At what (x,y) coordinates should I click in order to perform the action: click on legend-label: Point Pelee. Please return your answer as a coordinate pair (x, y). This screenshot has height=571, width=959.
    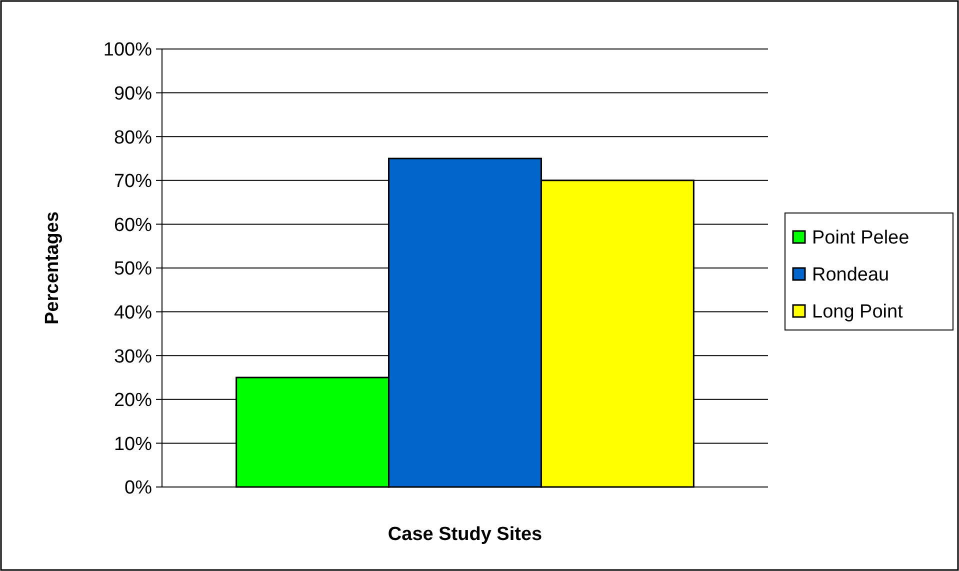
    Looking at the image, I should click on (861, 238).